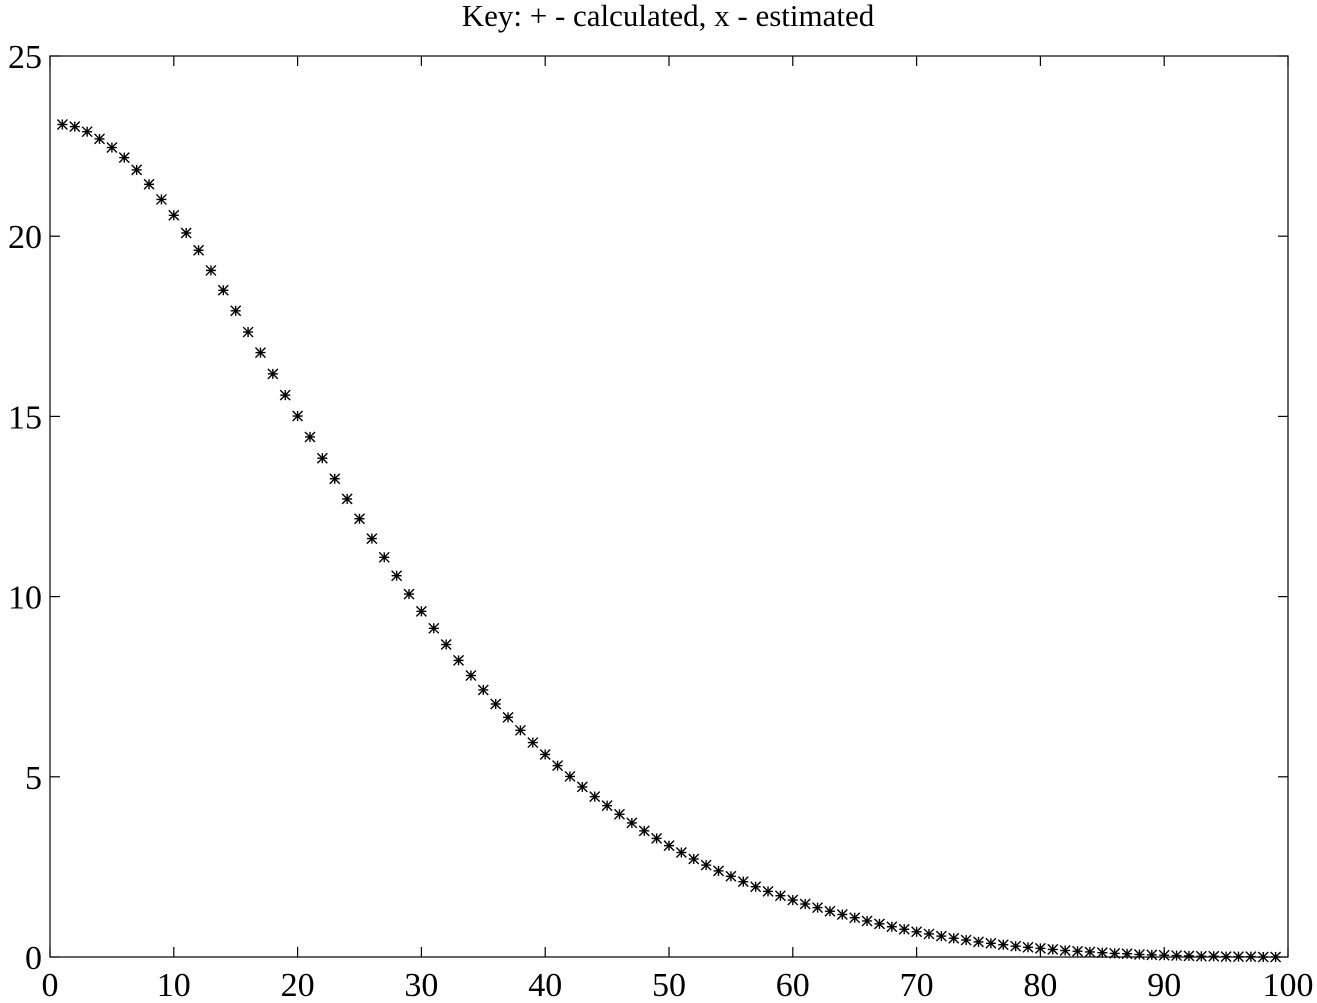  What do you see at coordinates (25, 417) in the screenshot?
I see `y-tick-label: 15` at bounding box center [25, 417].